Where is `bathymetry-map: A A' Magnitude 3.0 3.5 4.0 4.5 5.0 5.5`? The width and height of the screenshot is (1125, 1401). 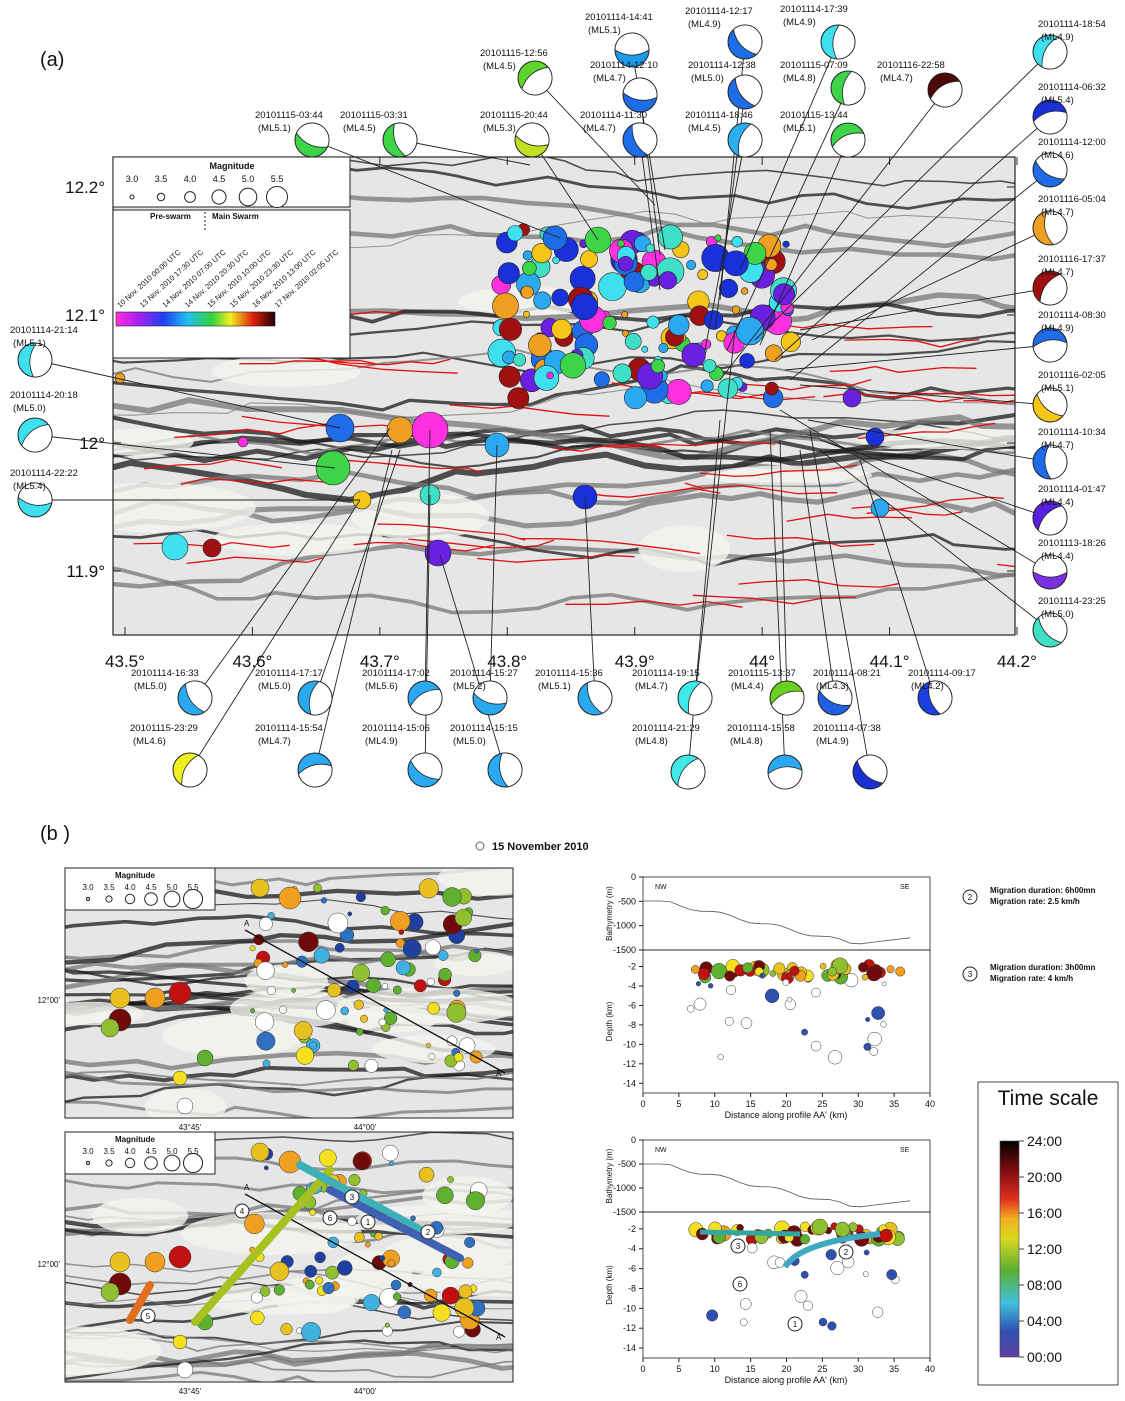
bathymetry-map: A A' Magnitude 3.0 3.5 4.0 4.5 5.0 5.5 is located at coordinates (289, 993).